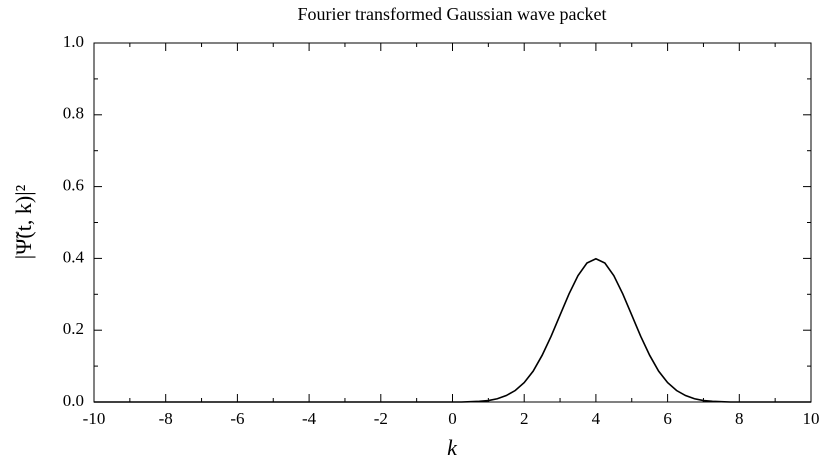 The image size is (824, 463). What do you see at coordinates (452, 418) in the screenshot?
I see `x-tick-label: 0` at bounding box center [452, 418].